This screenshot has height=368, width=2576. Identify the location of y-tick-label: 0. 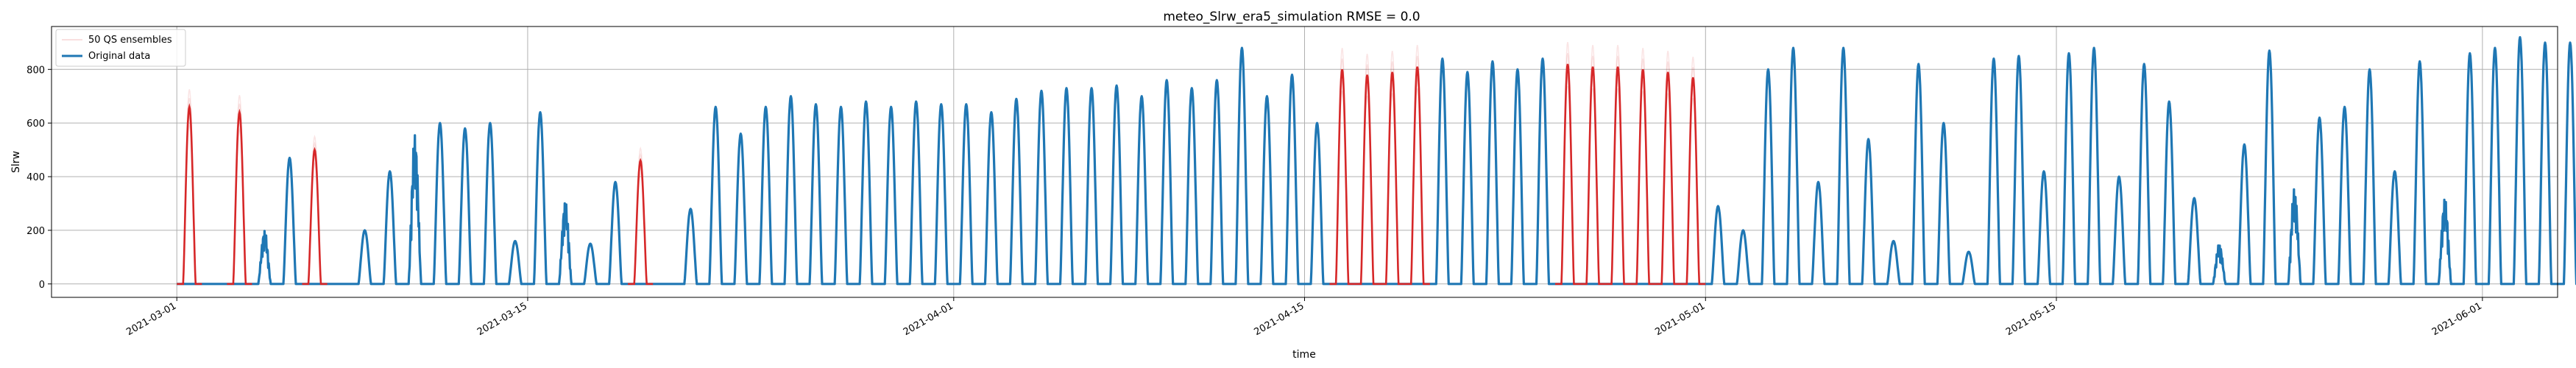
(42, 285).